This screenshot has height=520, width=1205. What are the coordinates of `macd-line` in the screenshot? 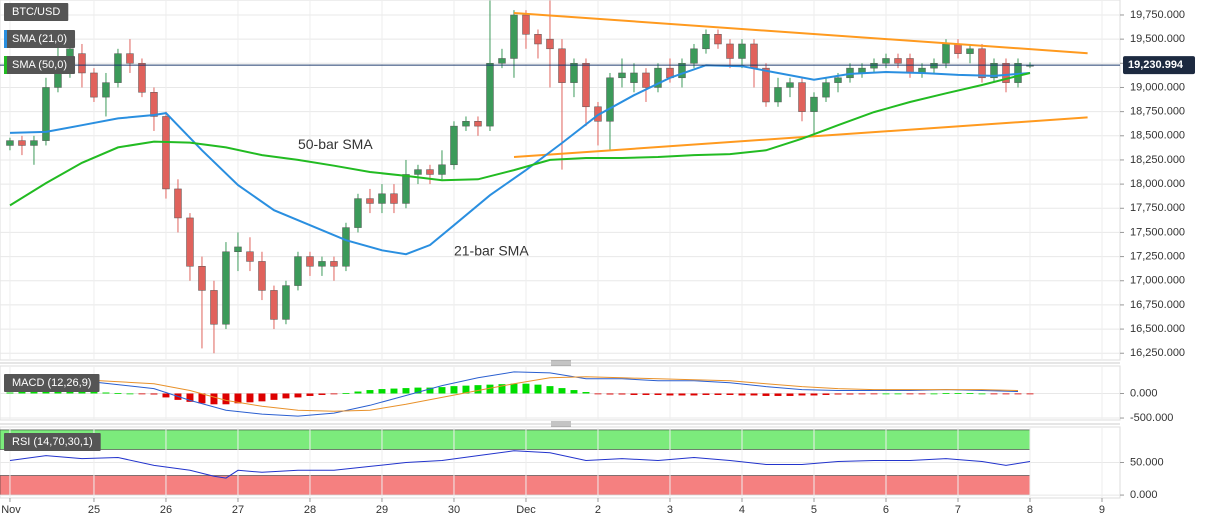 It's located at (514, 394).